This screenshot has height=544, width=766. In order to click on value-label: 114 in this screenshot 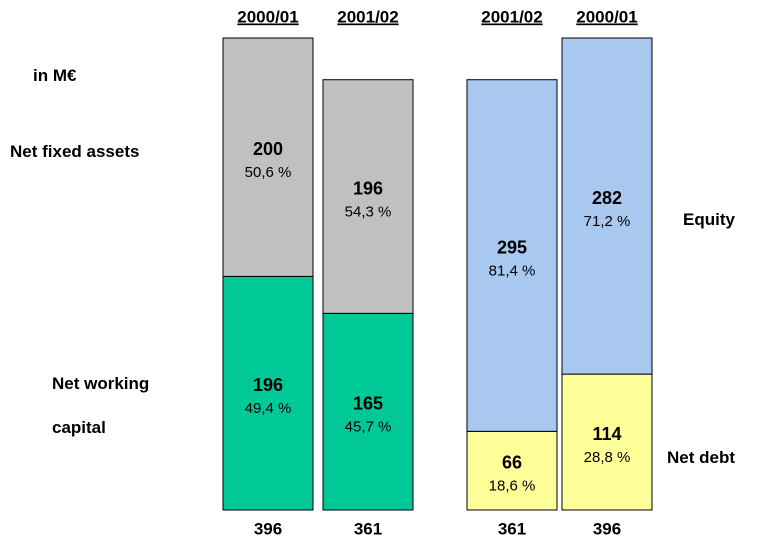, I will do `click(606, 434)`.